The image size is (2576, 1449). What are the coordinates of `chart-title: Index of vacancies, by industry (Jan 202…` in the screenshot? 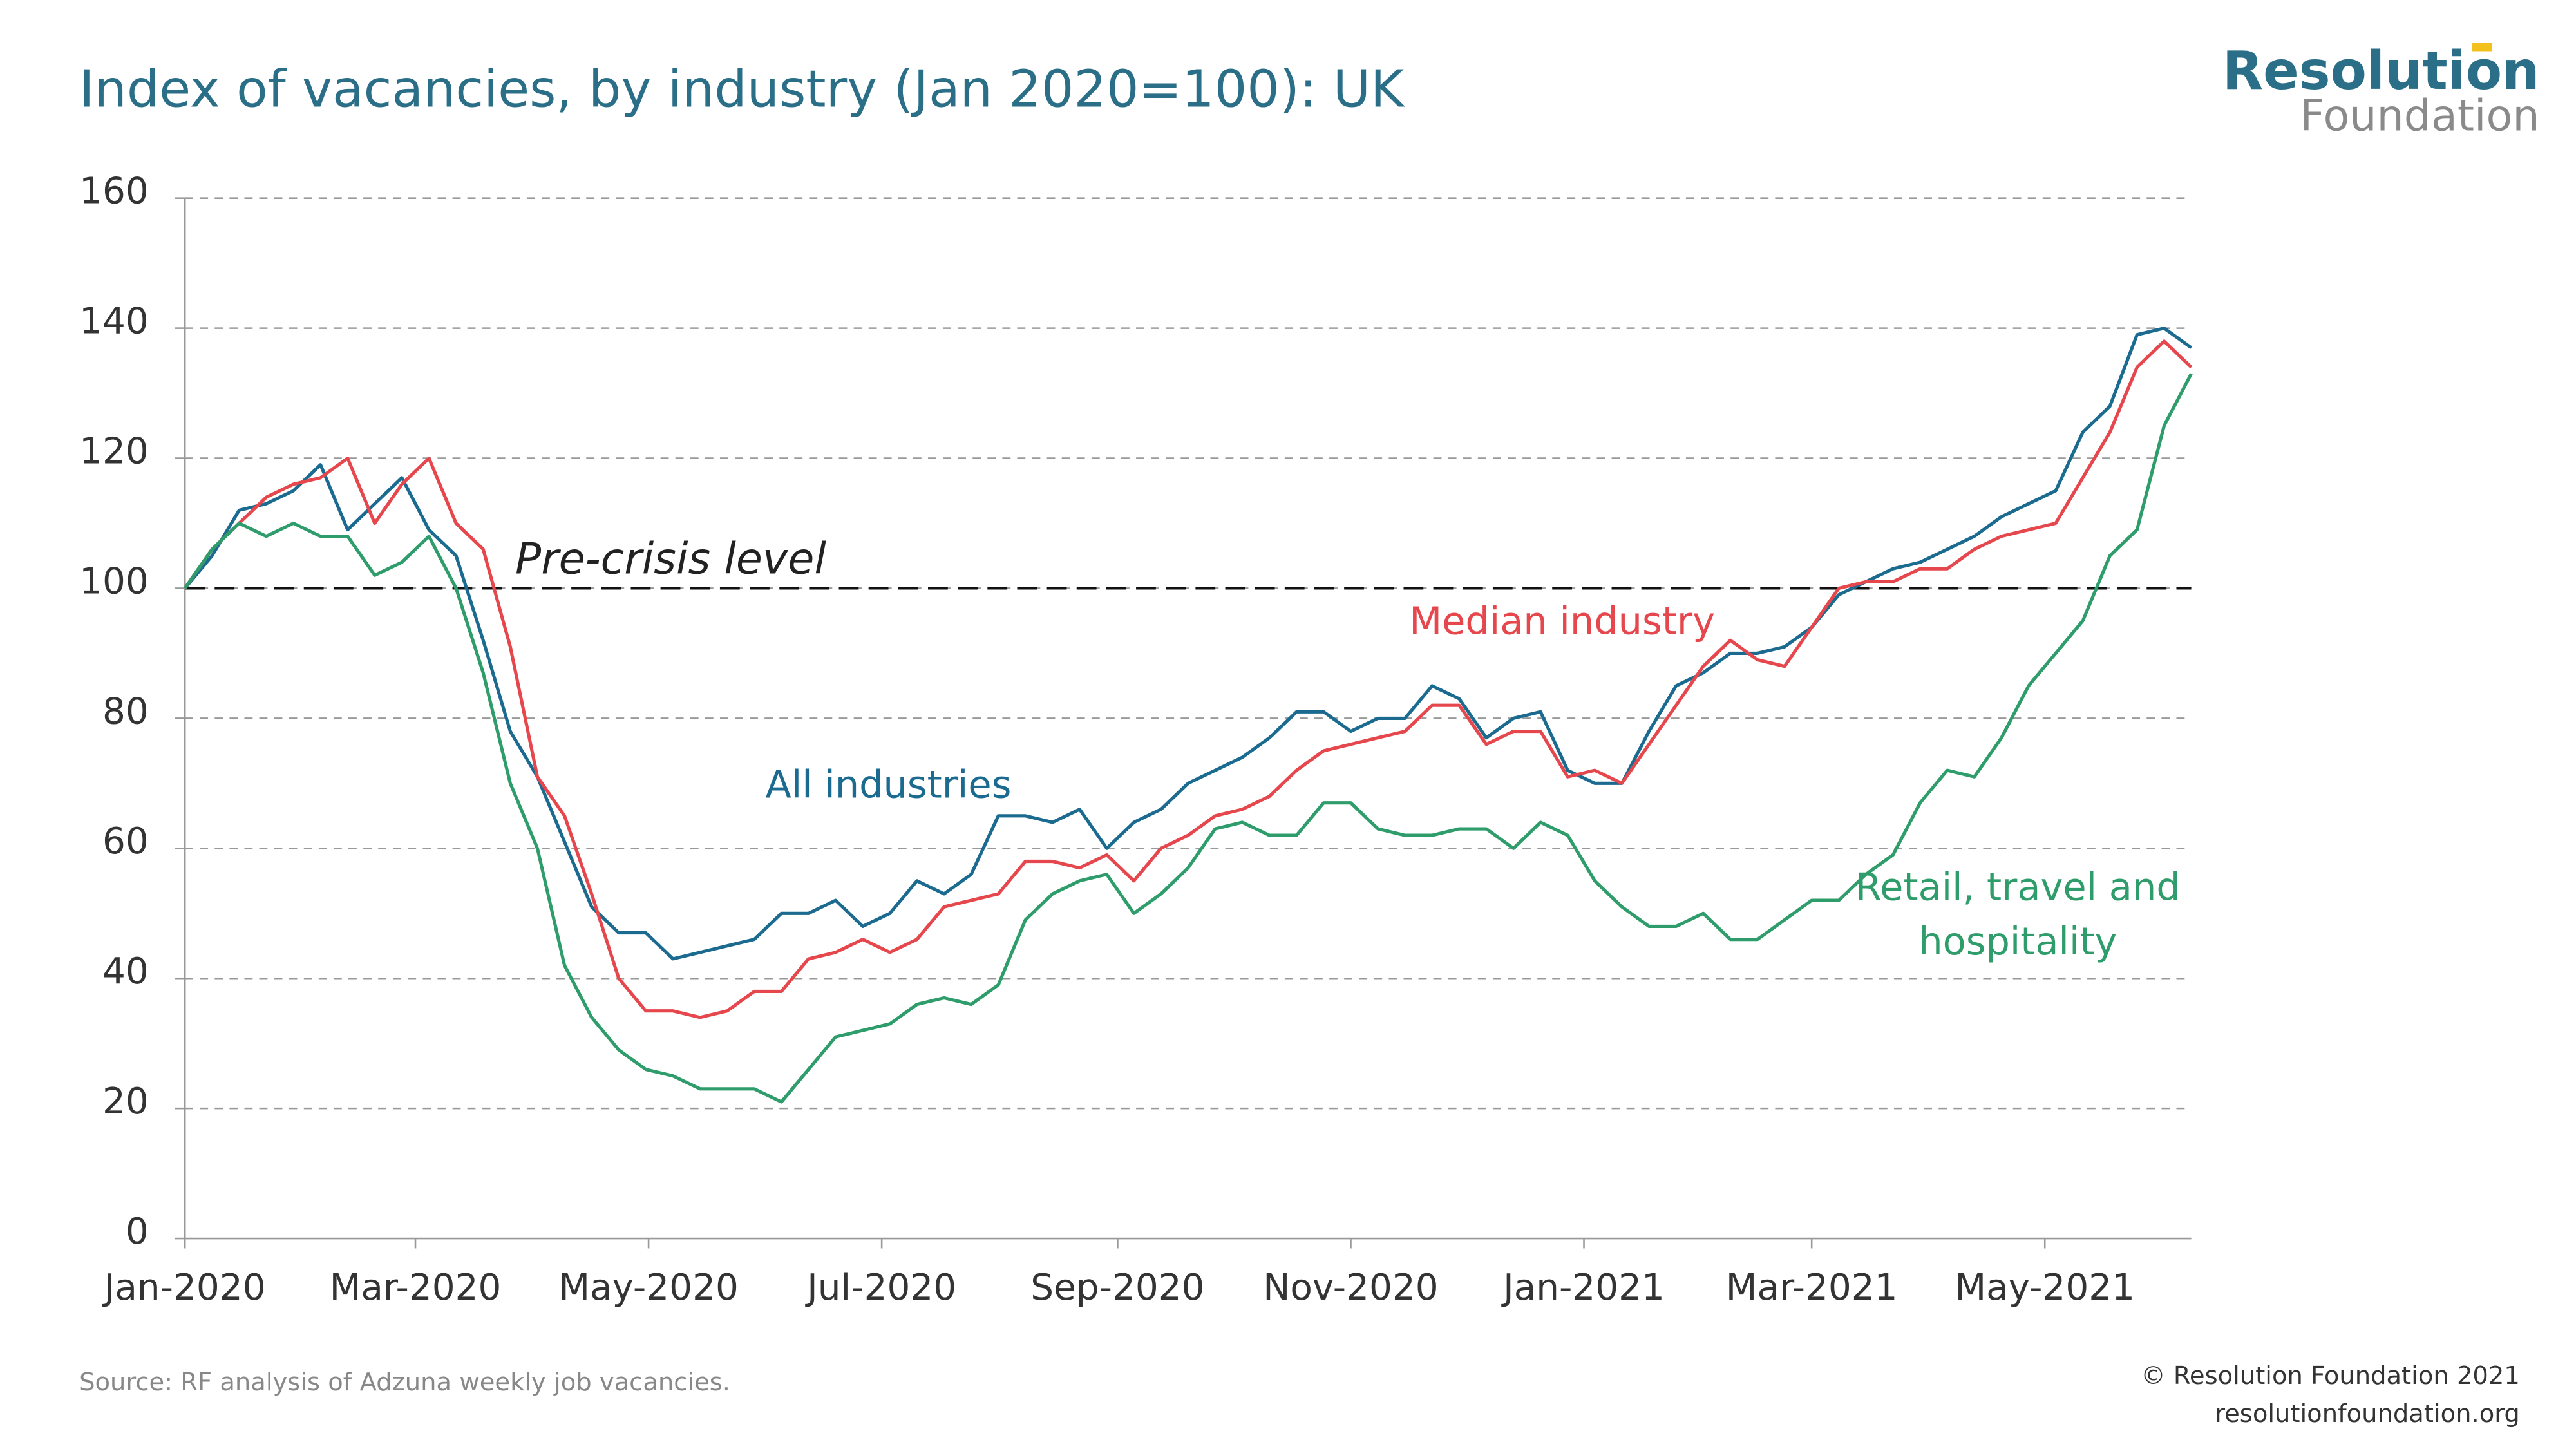 It's located at (742, 89).